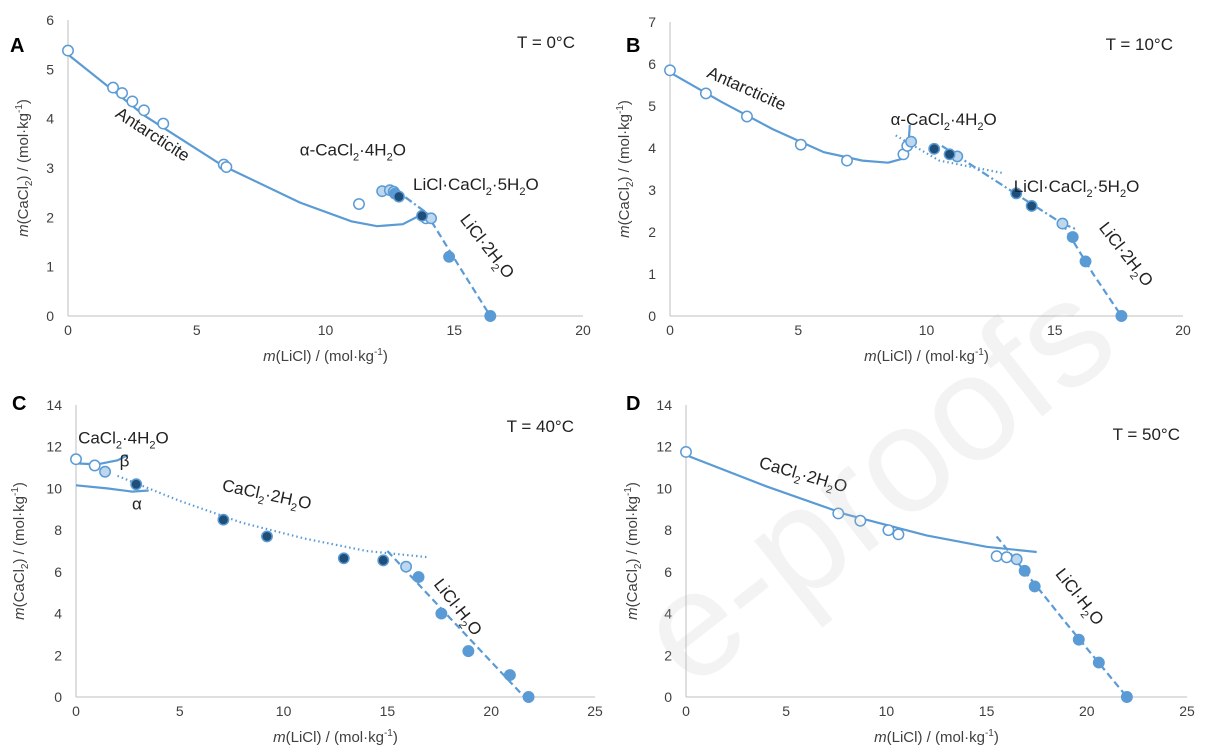 The image size is (1206, 753). Describe the element at coordinates (152, 135) in the screenshot. I see `phase-annotation: Antarcticite` at that location.